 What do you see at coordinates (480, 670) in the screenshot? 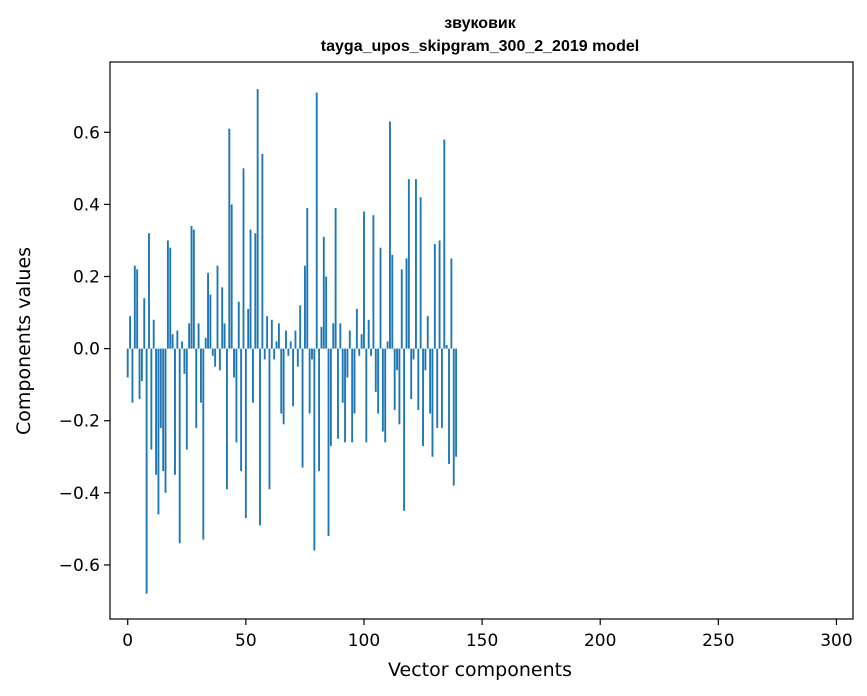
I see `x-axis-label: Vector components` at bounding box center [480, 670].